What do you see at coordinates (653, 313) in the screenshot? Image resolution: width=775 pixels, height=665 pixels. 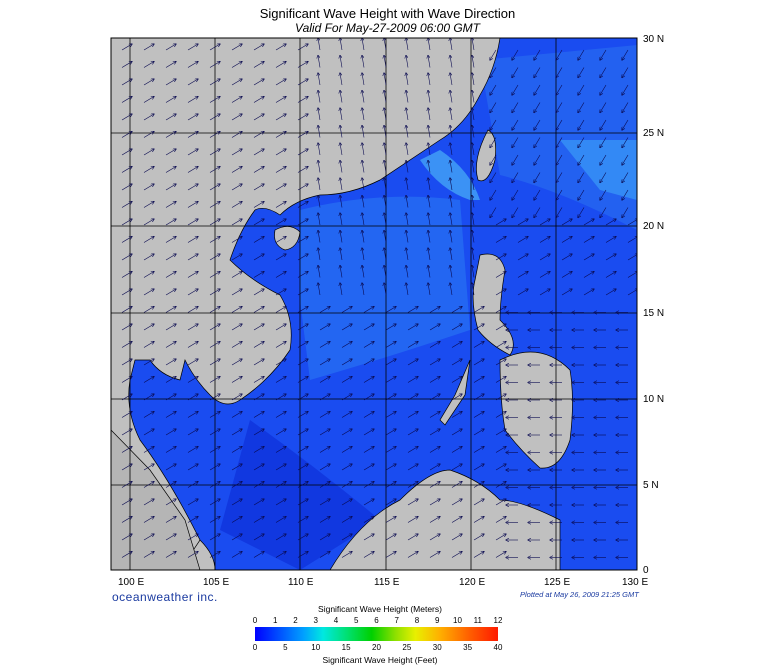 I see `lat-label-15: 15 N` at bounding box center [653, 313].